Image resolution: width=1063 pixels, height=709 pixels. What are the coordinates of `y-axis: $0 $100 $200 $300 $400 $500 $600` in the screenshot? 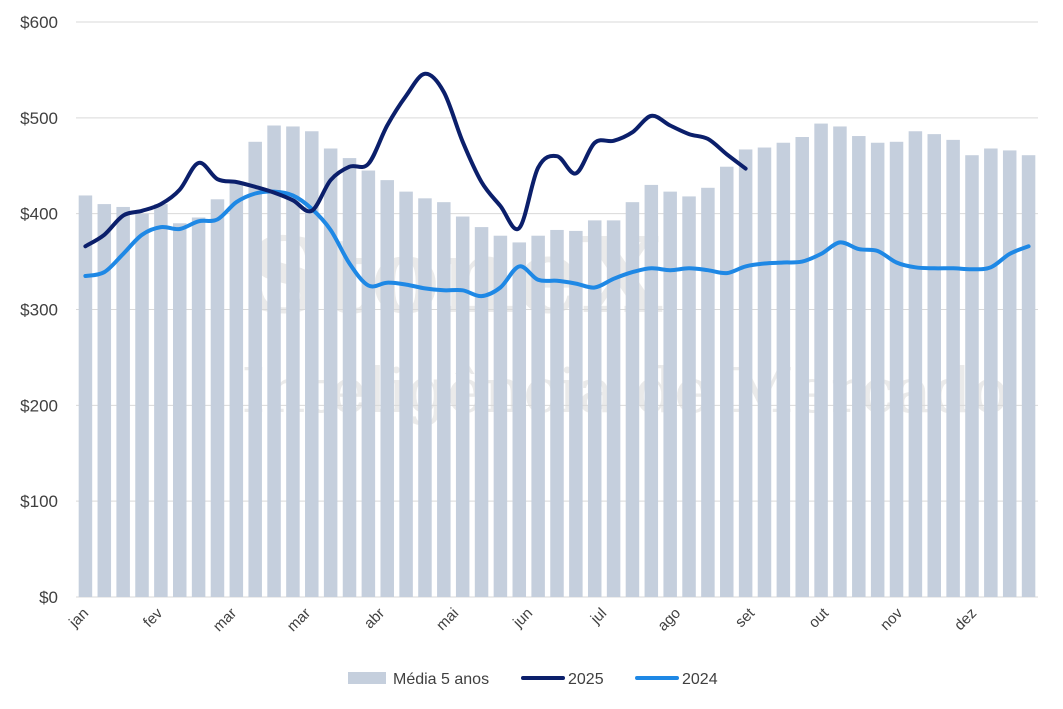 It's located at (39, 310).